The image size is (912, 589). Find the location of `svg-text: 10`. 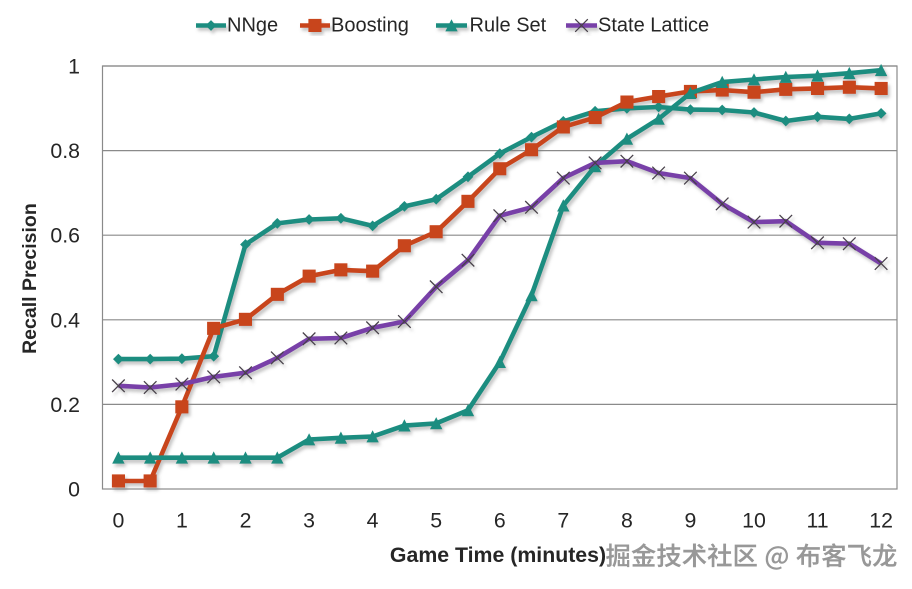

svg-text: 10 is located at coordinates (754, 521).